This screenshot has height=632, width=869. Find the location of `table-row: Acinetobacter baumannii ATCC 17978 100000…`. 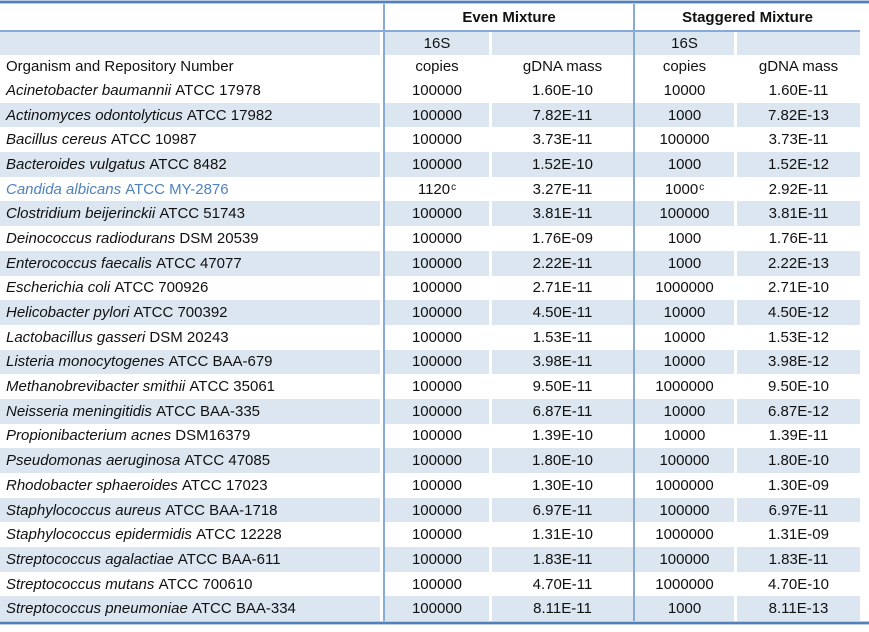

table-row: Acinetobacter baumannii ATCC 17978 100000… is located at coordinates (430, 90).